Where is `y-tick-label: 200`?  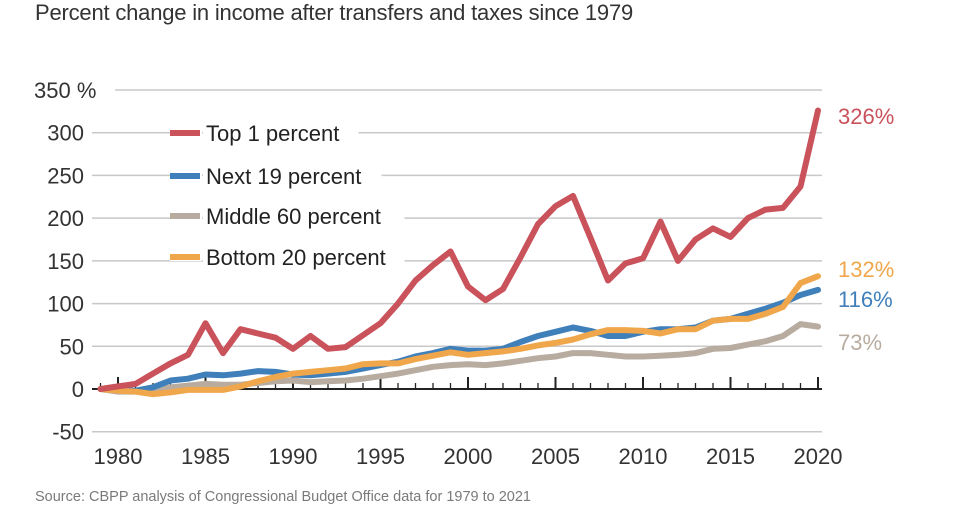 y-tick-label: 200 is located at coordinates (65, 218).